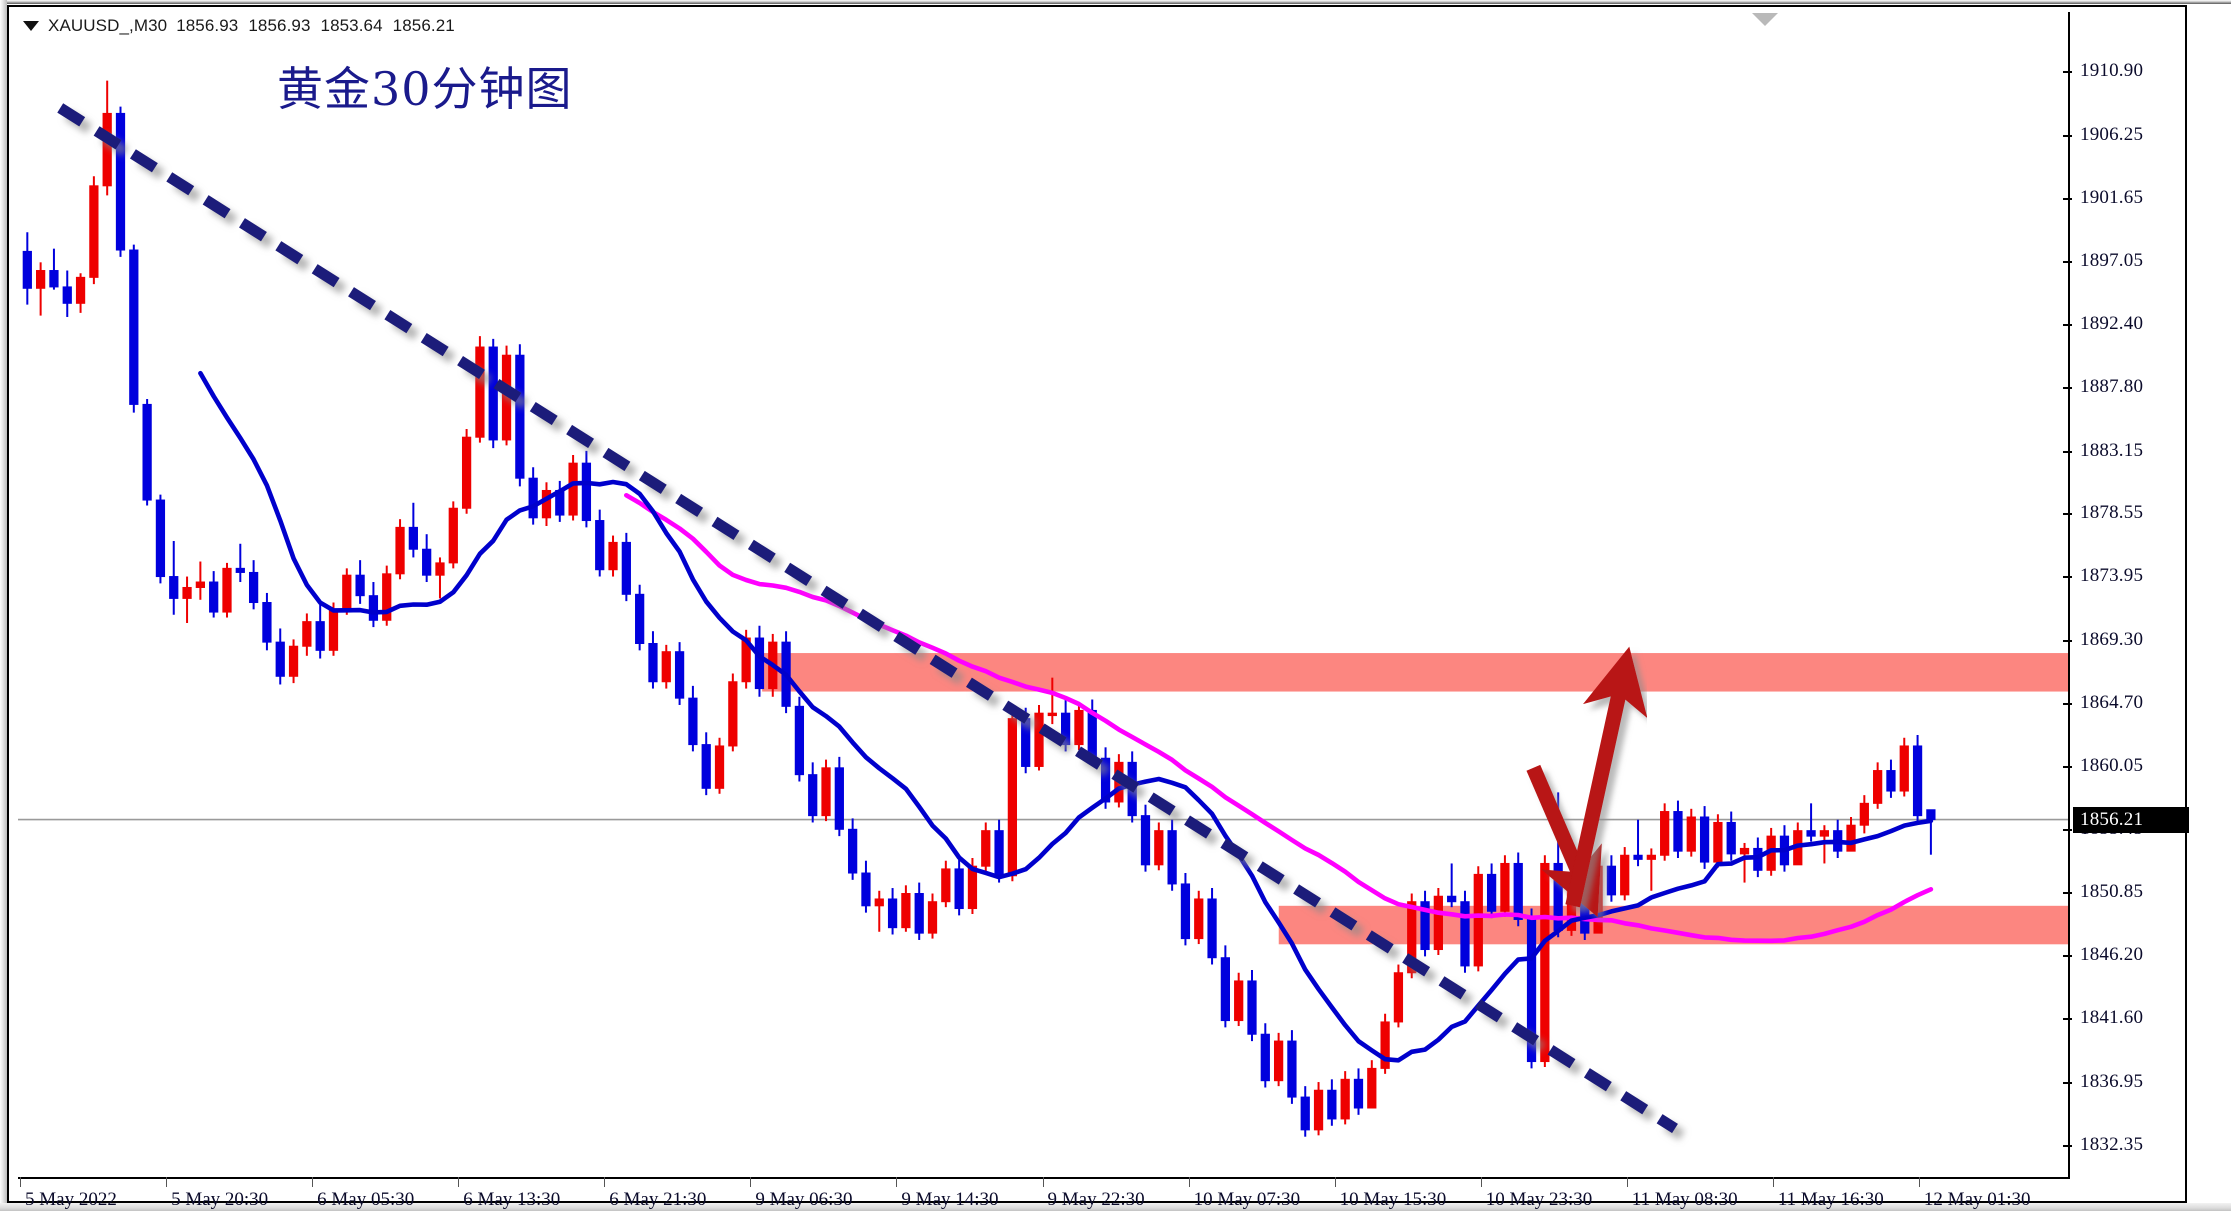  What do you see at coordinates (207, 25) in the screenshot?
I see `quote-open: 1856.93` at bounding box center [207, 25].